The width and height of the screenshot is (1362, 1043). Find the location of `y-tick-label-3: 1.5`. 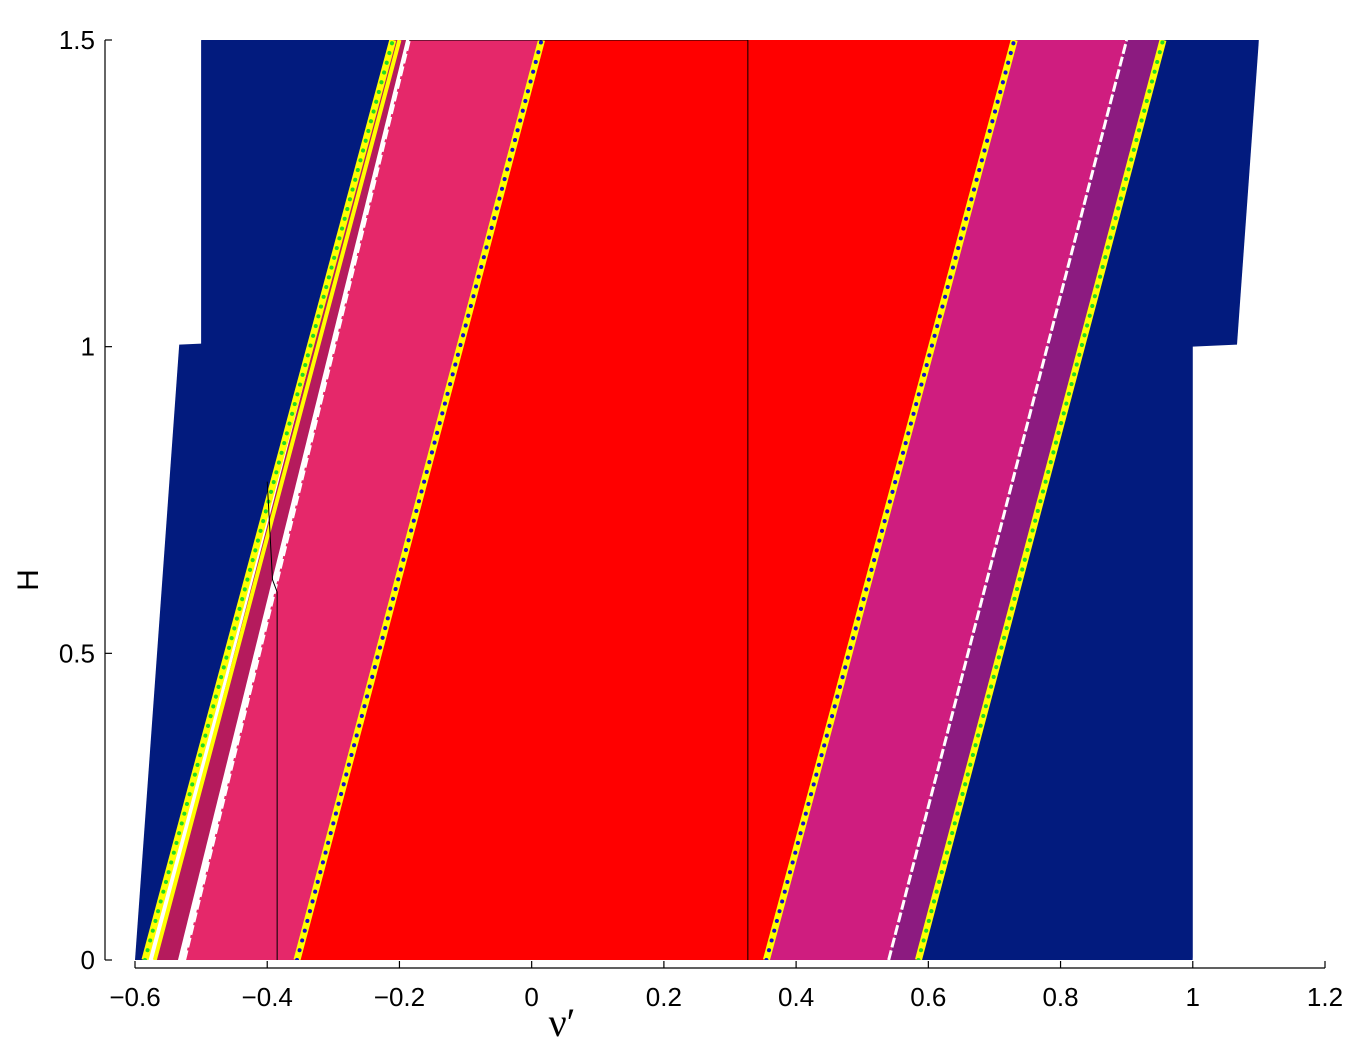

y-tick-label-3: 1.5 is located at coordinates (77, 40).